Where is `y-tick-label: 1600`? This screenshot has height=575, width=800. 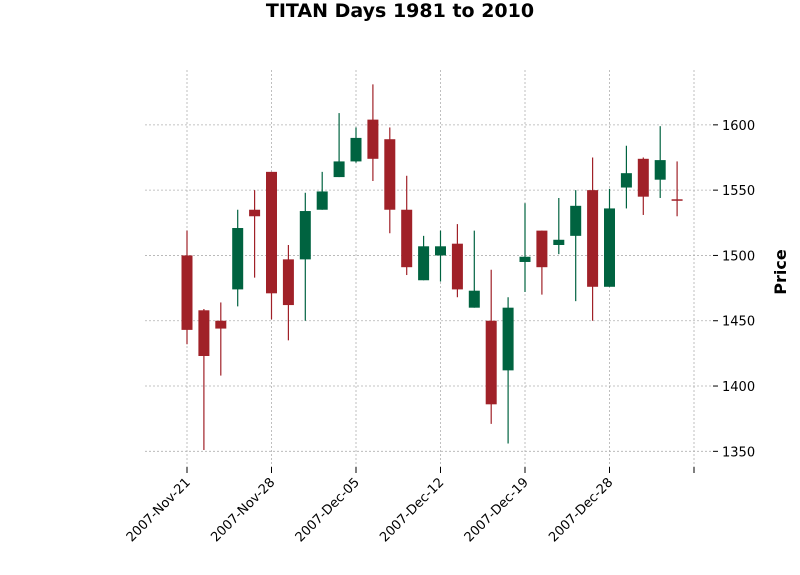
y-tick-label: 1600 is located at coordinates (738, 126).